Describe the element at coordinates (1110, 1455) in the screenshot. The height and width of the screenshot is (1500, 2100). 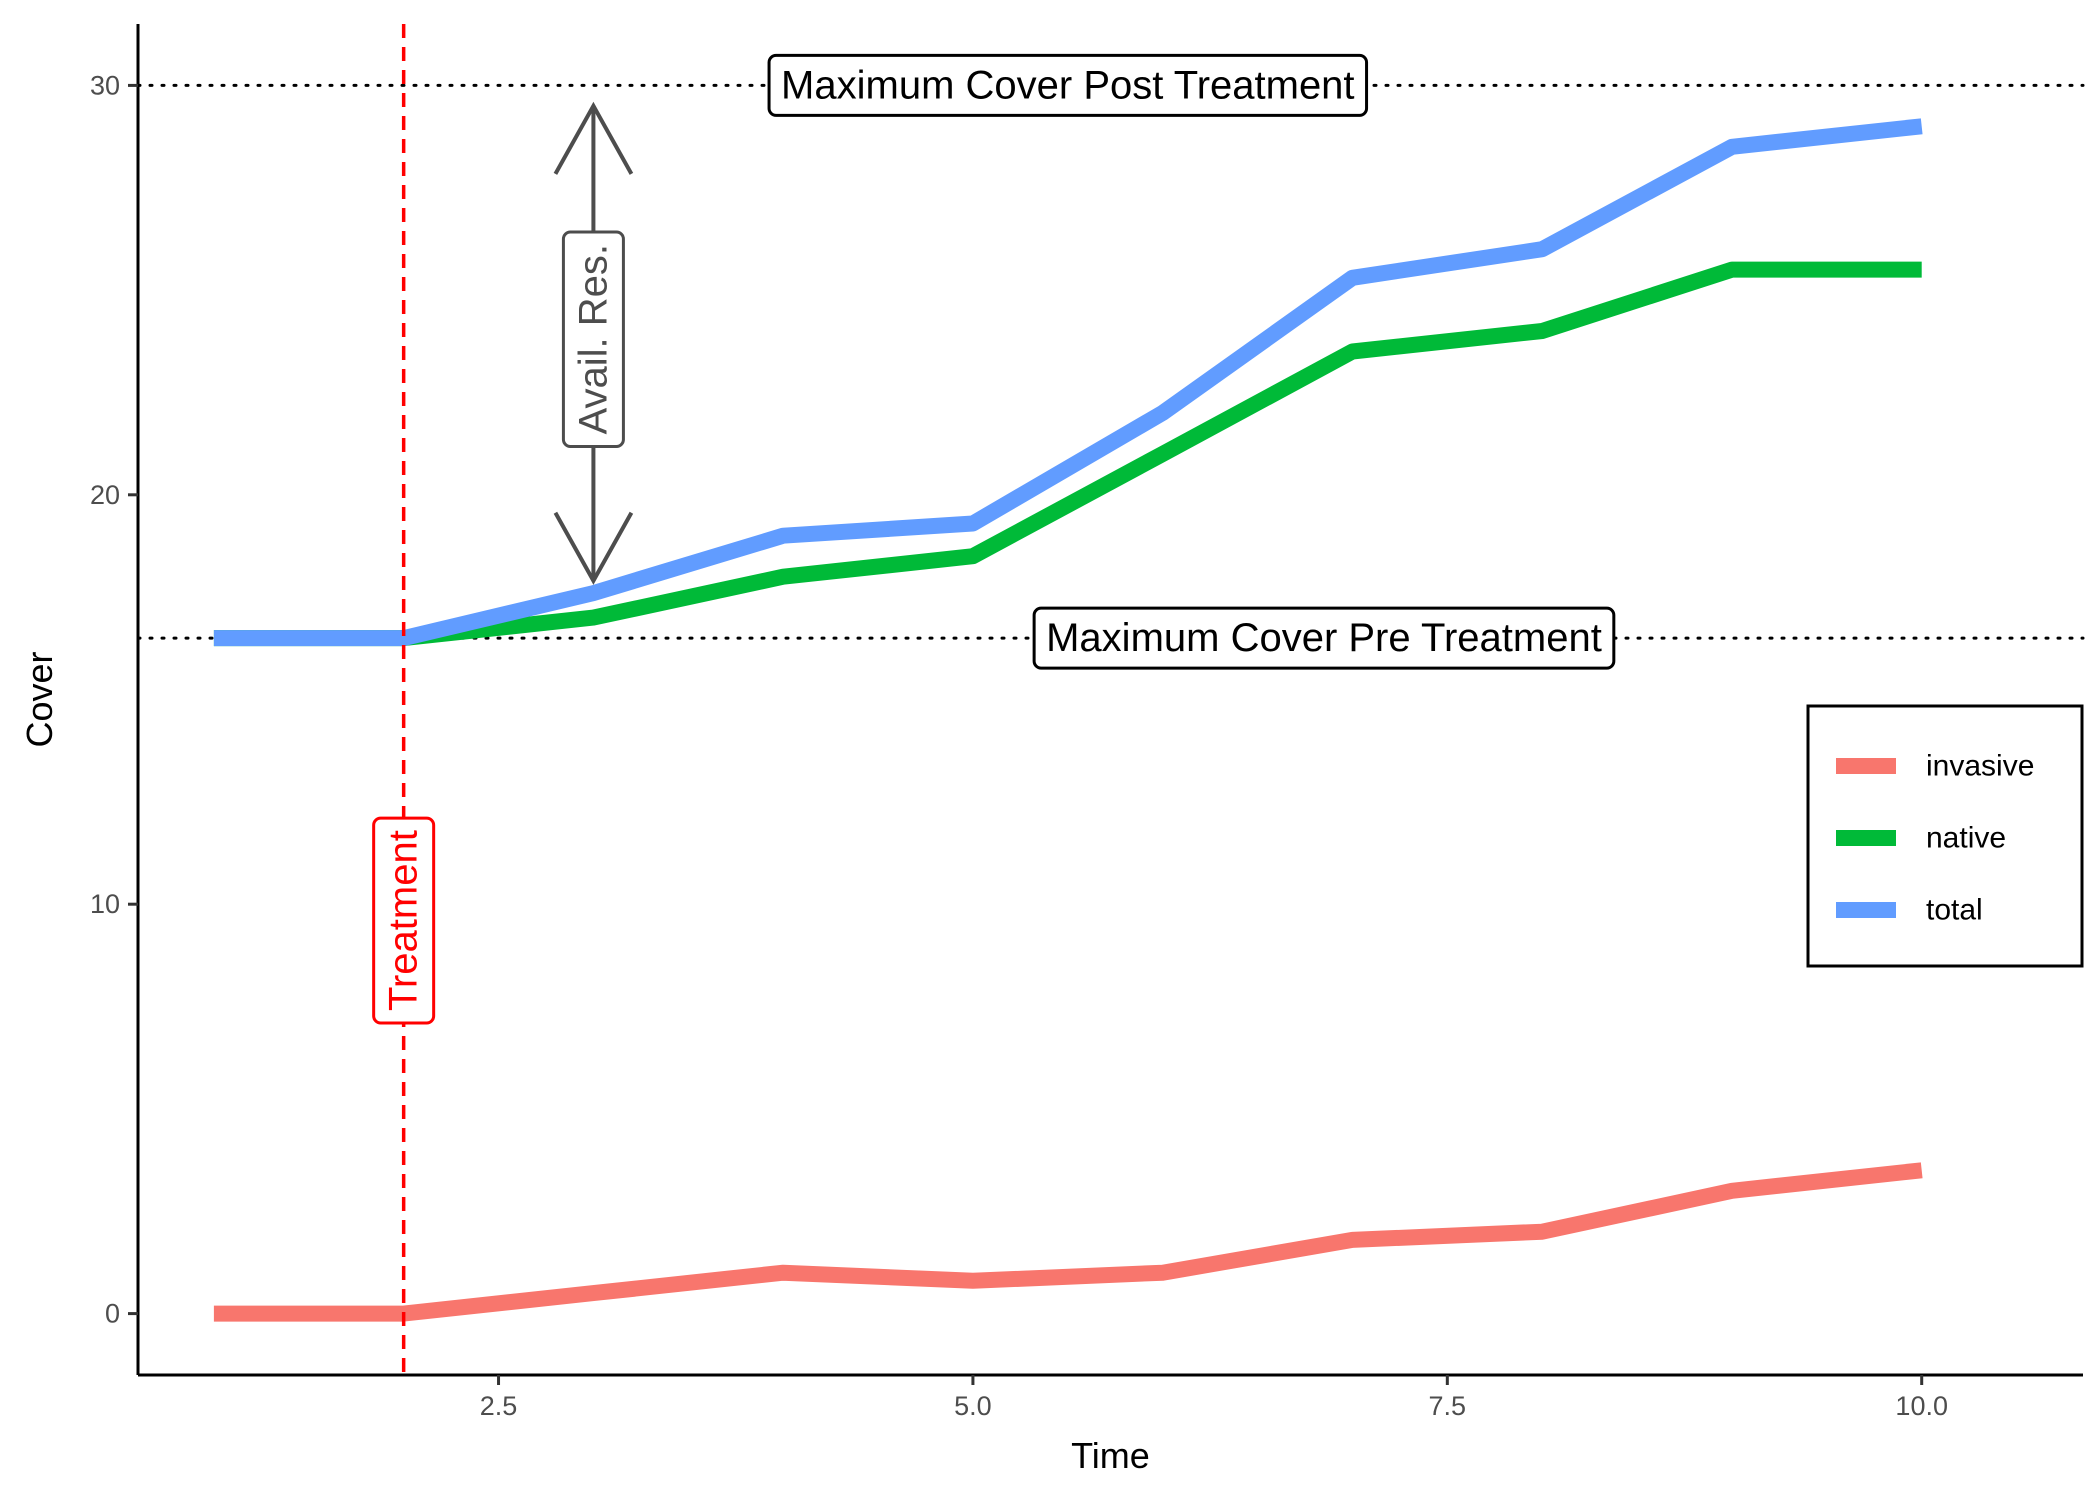
I see `x-axis-title: Time` at that location.